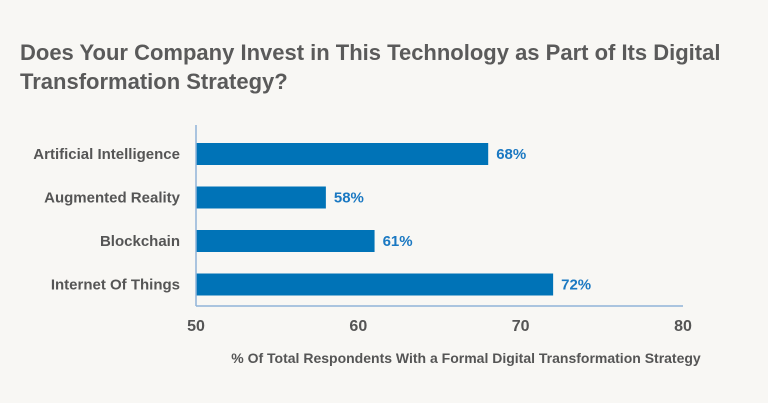  What do you see at coordinates (349, 198) in the screenshot?
I see `data-label: 58%` at bounding box center [349, 198].